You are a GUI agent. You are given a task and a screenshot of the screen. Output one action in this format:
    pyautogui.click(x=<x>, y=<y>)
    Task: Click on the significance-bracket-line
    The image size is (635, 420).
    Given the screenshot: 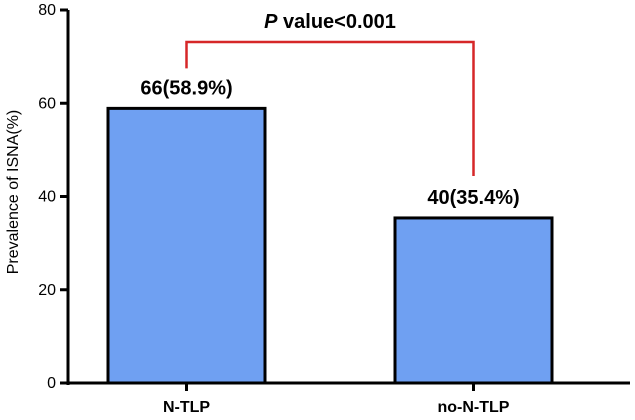 What is the action you would take?
    pyautogui.click(x=330, y=108)
    